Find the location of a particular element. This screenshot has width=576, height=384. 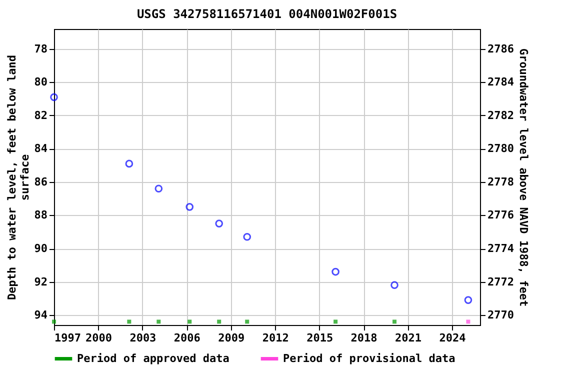

y-tick-label: 88 is located at coordinates (41, 215).